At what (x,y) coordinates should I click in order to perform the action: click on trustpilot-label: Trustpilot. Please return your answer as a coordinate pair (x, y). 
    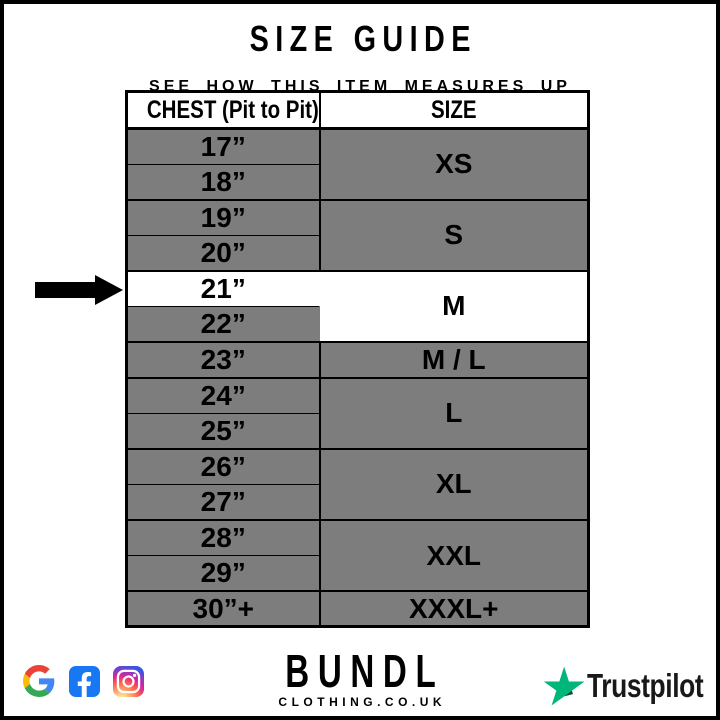
    Looking at the image, I should click on (645, 685).